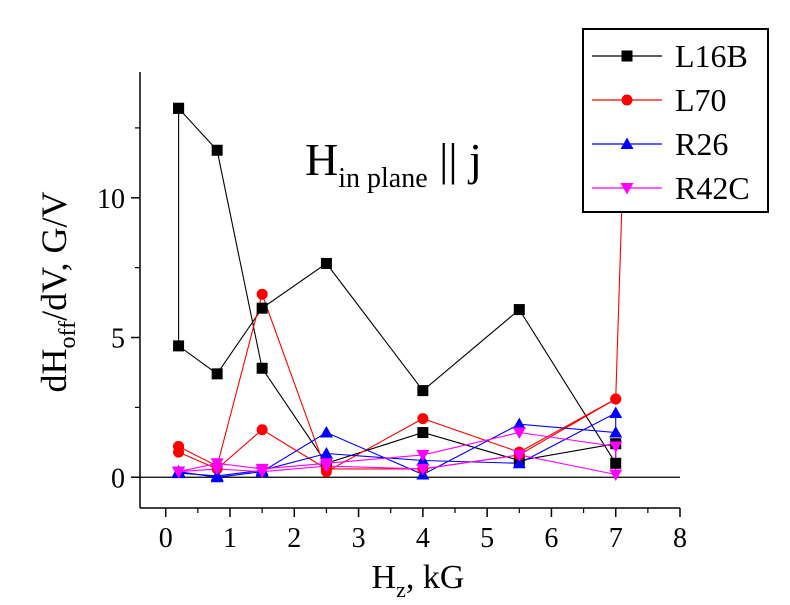 This screenshot has height=605, width=790. I want to click on y-tick-label: 0, so click(118, 478).